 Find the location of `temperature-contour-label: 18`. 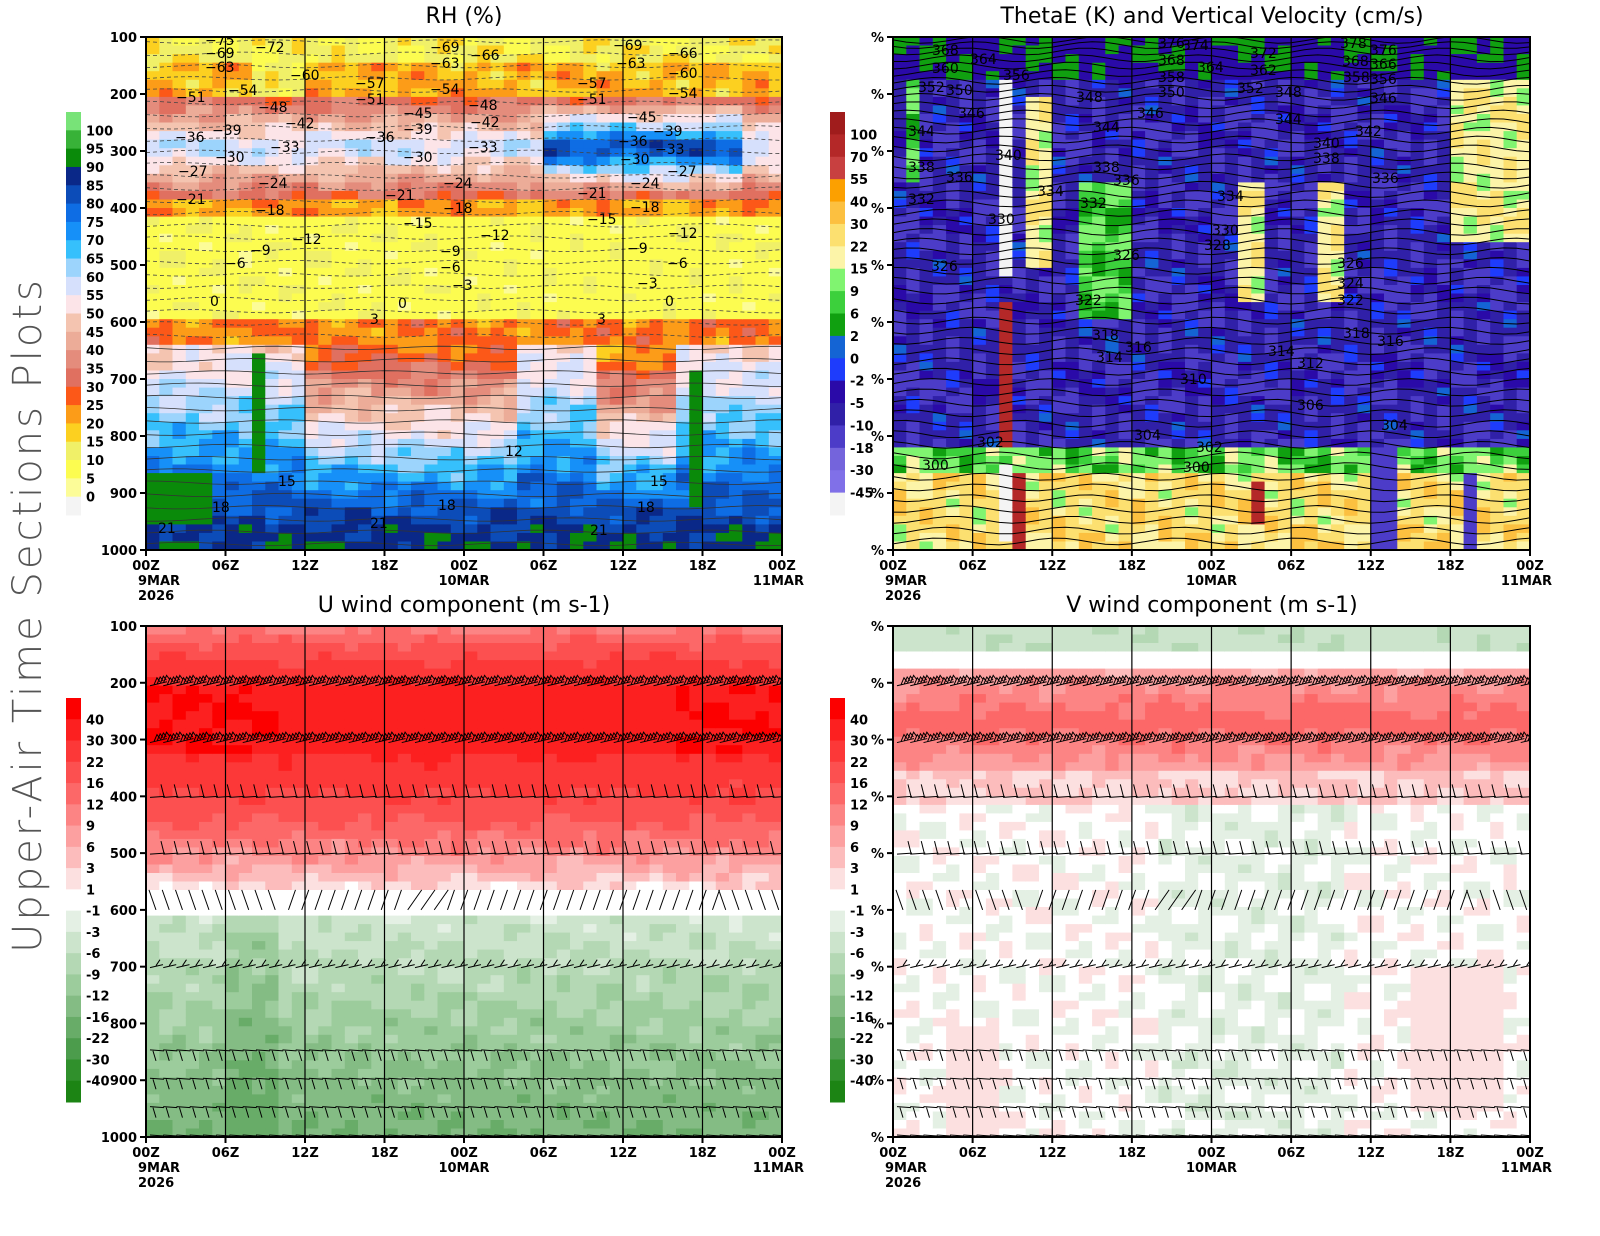

temperature-contour-label: 18 is located at coordinates (221, 508).